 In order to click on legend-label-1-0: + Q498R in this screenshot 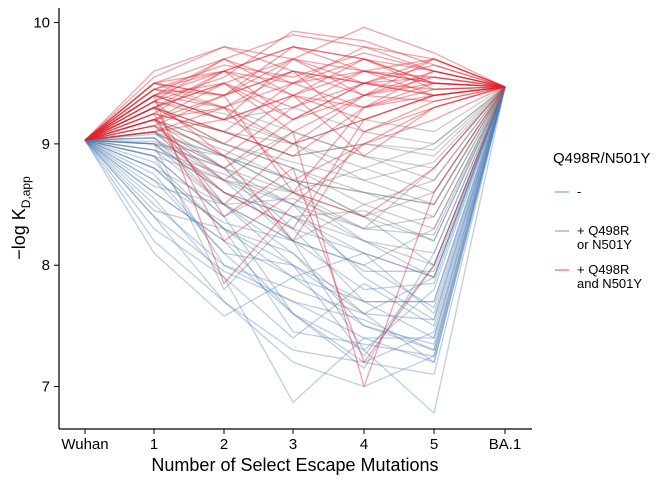, I will do `click(603, 230)`.